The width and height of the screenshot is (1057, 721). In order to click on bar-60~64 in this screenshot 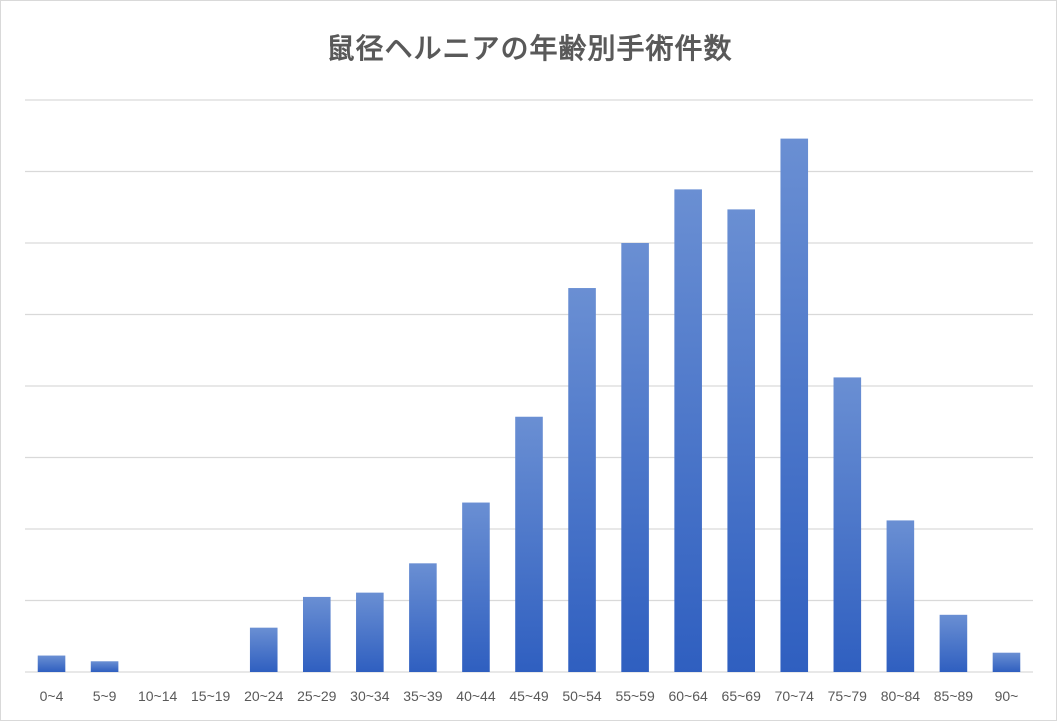, I will do `click(688, 430)`.